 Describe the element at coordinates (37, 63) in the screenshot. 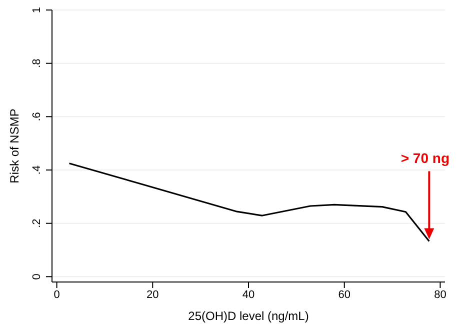

I see `y-tick-label: .8` at that location.